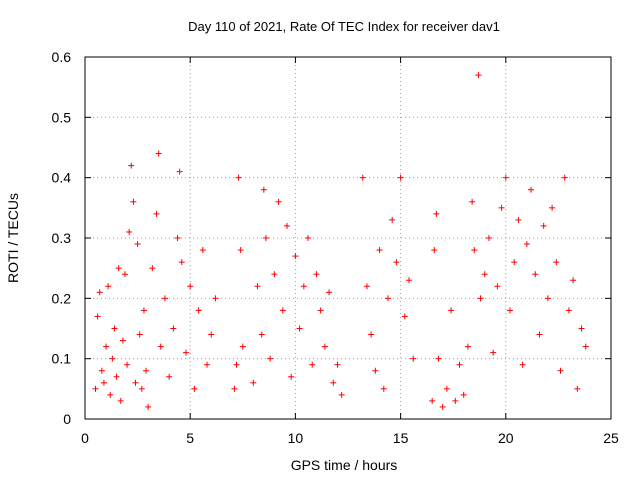 This screenshot has width=640, height=480. What do you see at coordinates (62, 57) in the screenshot?
I see `y-tick-label: 0.6` at bounding box center [62, 57].